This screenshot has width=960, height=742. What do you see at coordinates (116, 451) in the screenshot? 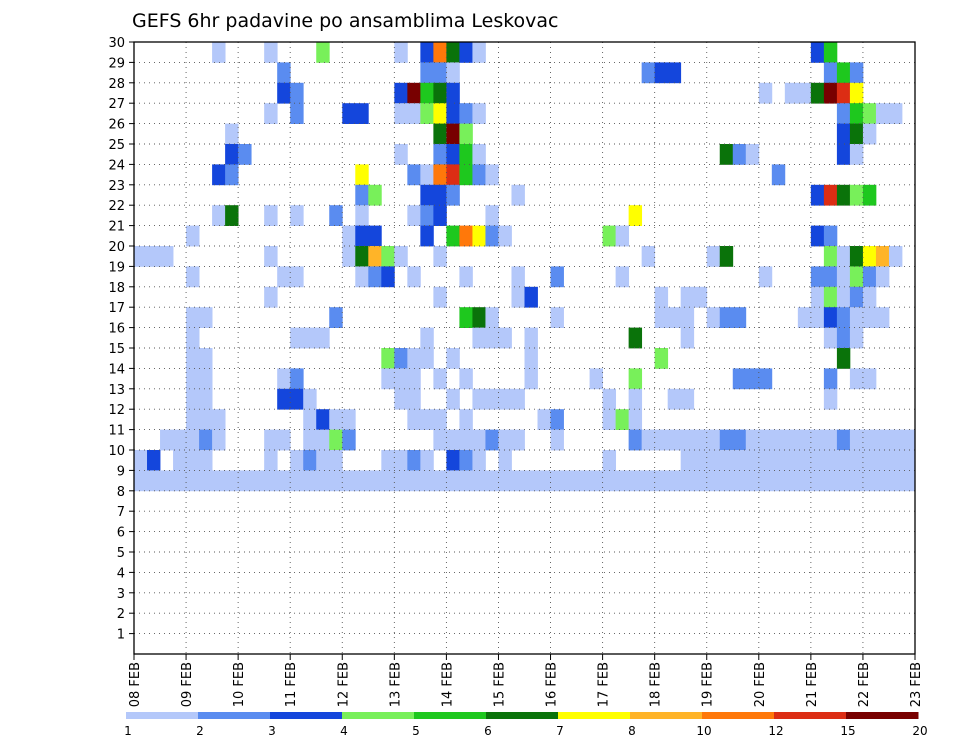
I see `y-tick-label: 10` at bounding box center [116, 451].